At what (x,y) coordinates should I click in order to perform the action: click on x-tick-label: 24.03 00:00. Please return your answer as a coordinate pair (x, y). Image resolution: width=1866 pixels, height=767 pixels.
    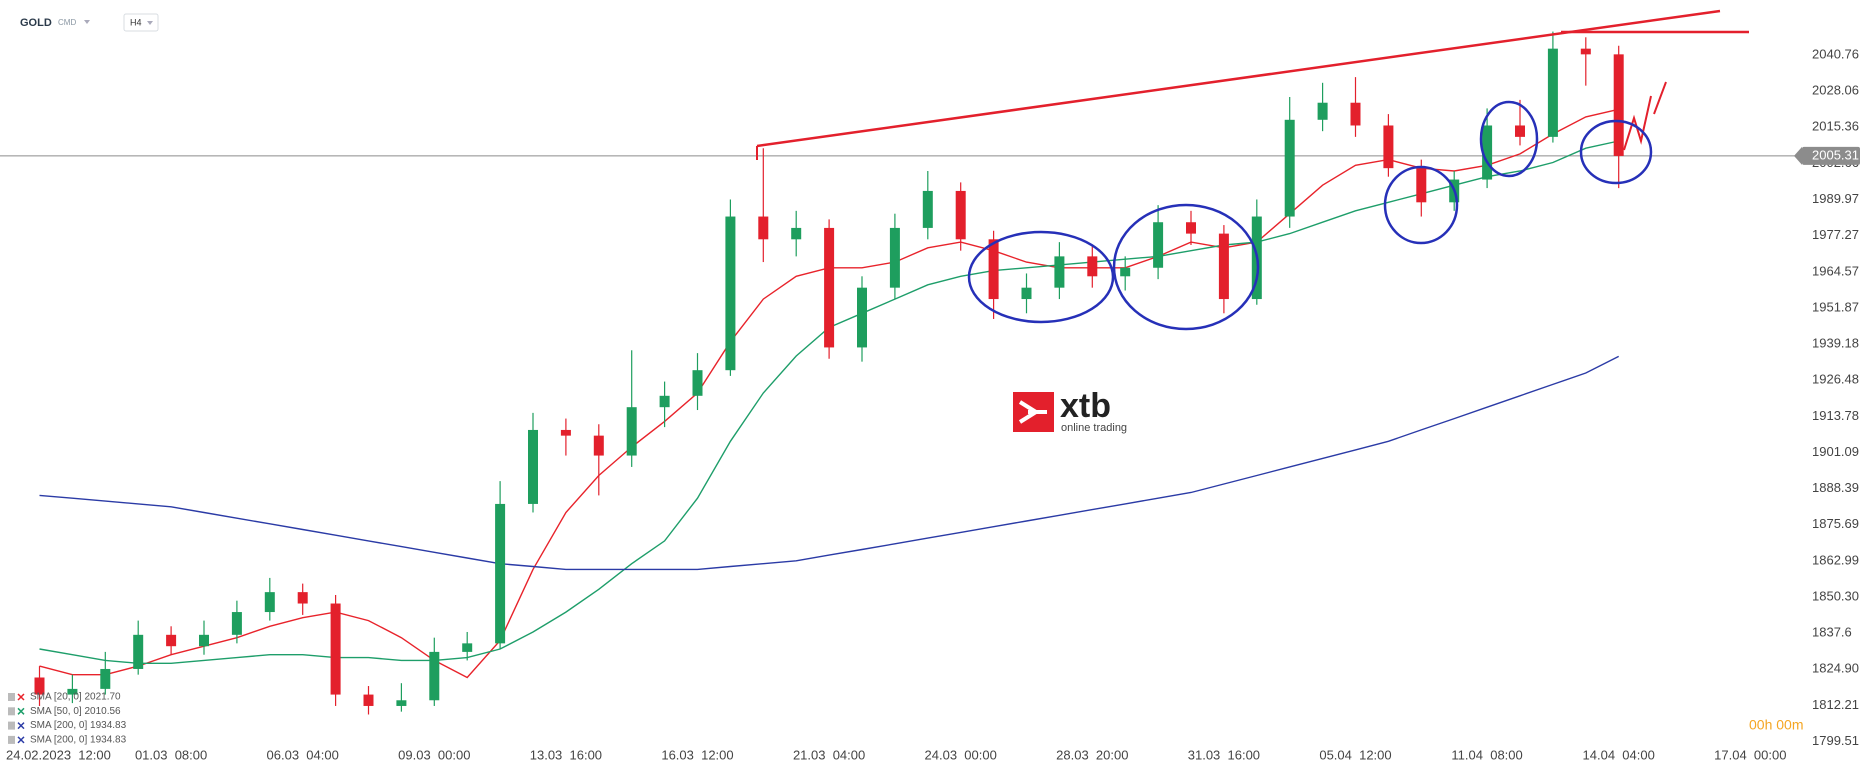
    Looking at the image, I should click on (961, 754).